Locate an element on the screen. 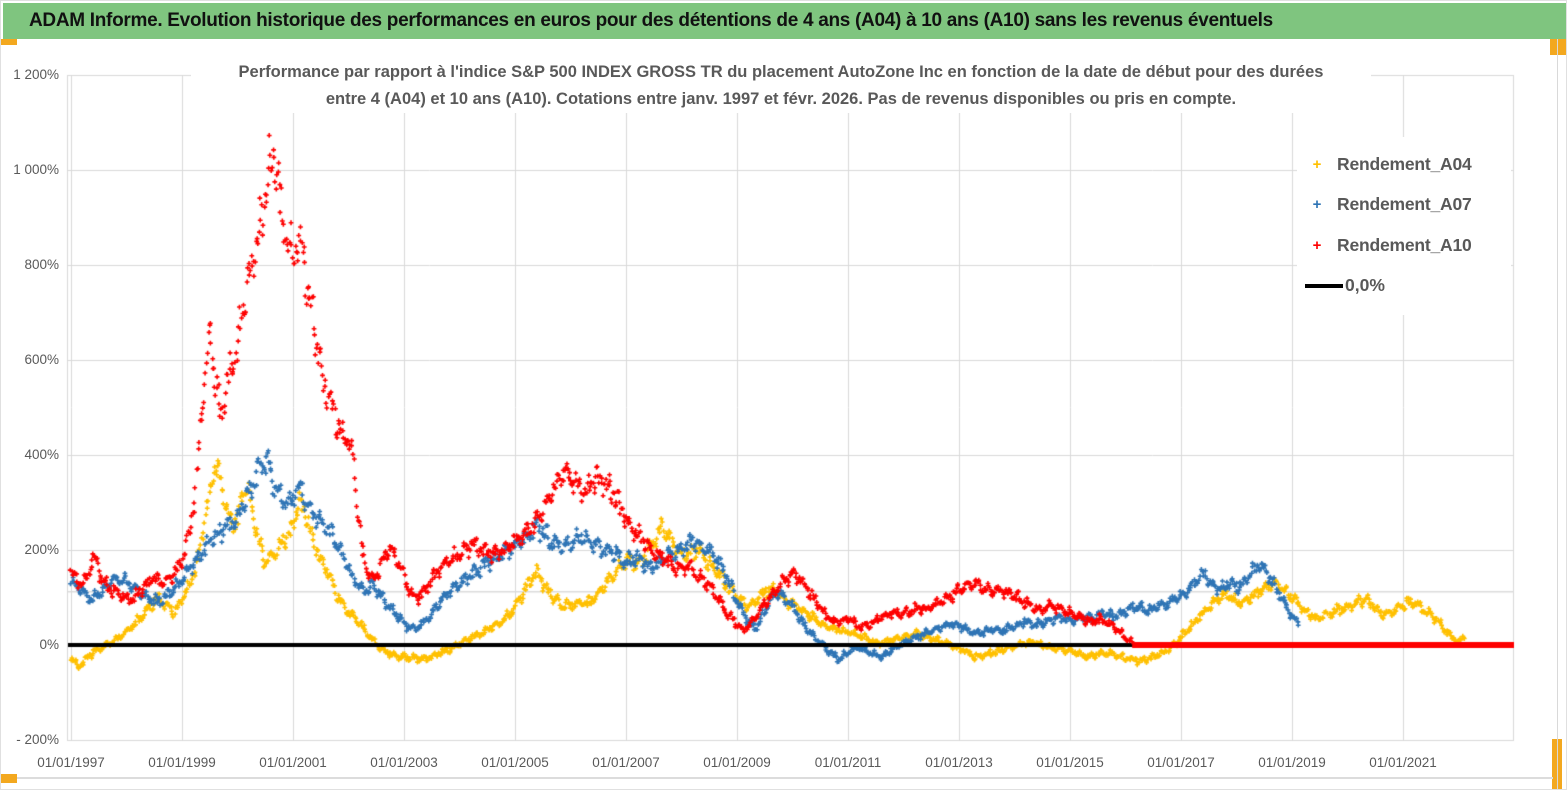 This screenshot has width=1567, height=790. x-axis-label: 01/01/1997 is located at coordinates (71, 762).